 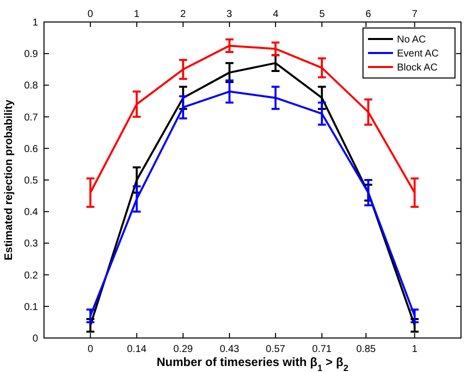 What do you see at coordinates (415, 349) in the screenshot?
I see `x-tick-label: 1` at bounding box center [415, 349].